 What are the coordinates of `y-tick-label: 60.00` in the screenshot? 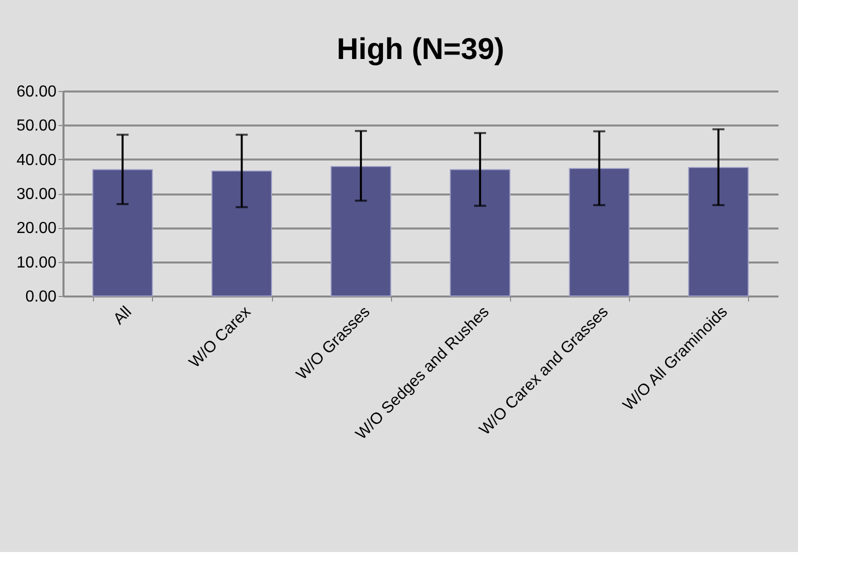 It's located at (36, 92).